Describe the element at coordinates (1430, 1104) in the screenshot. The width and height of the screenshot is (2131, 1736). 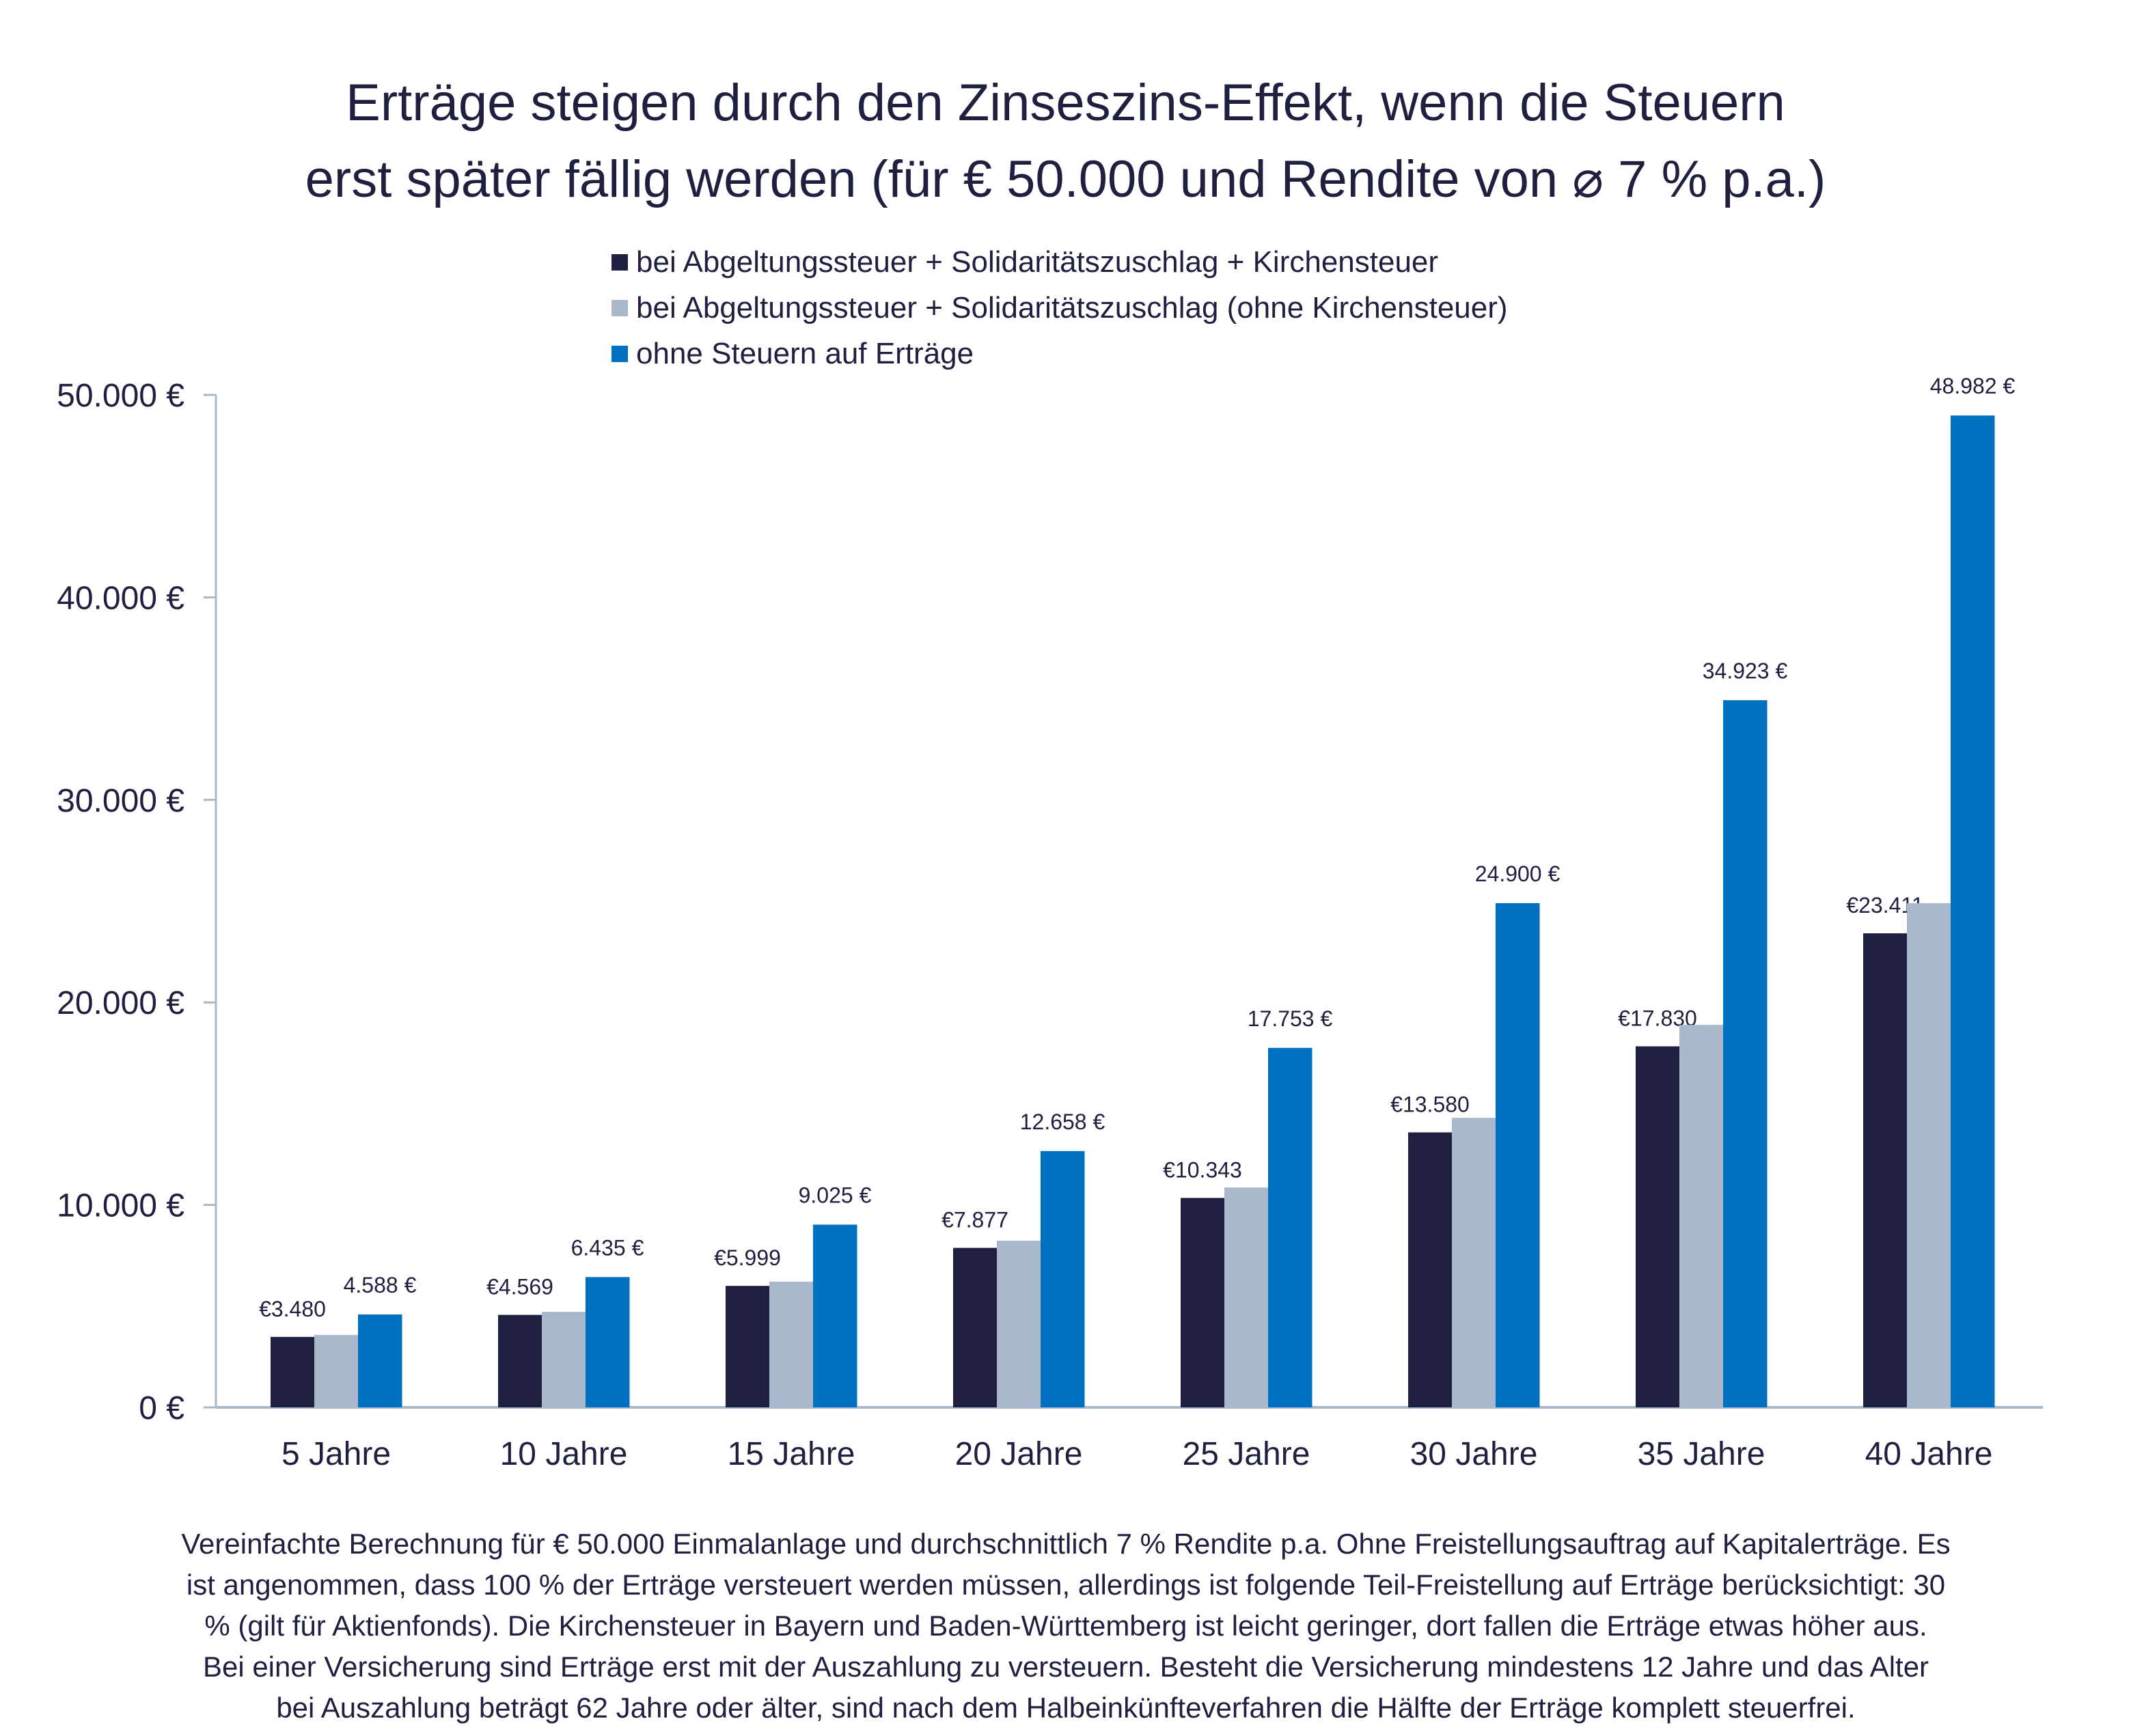
I see `data-label: €13.580` at that location.